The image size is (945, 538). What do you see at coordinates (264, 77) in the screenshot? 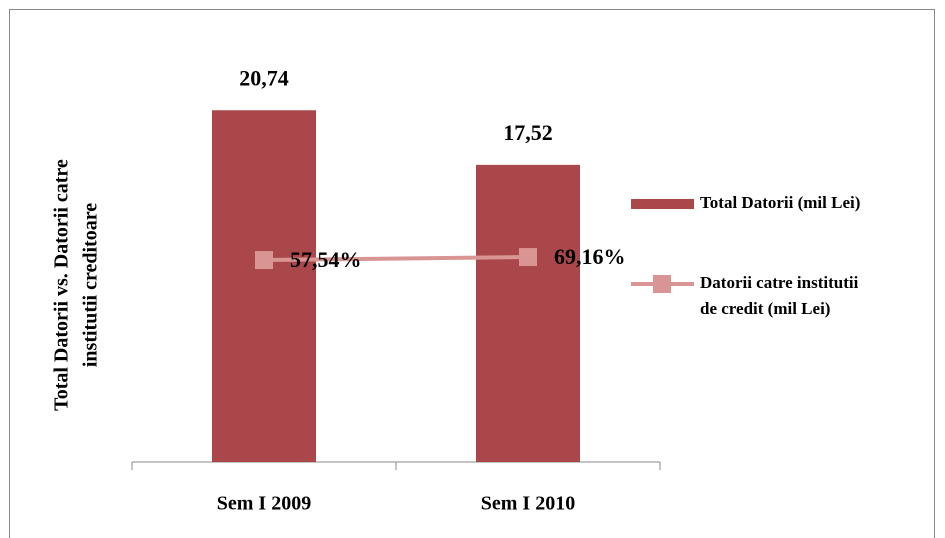
I see `data-label: 20,74` at bounding box center [264, 77].